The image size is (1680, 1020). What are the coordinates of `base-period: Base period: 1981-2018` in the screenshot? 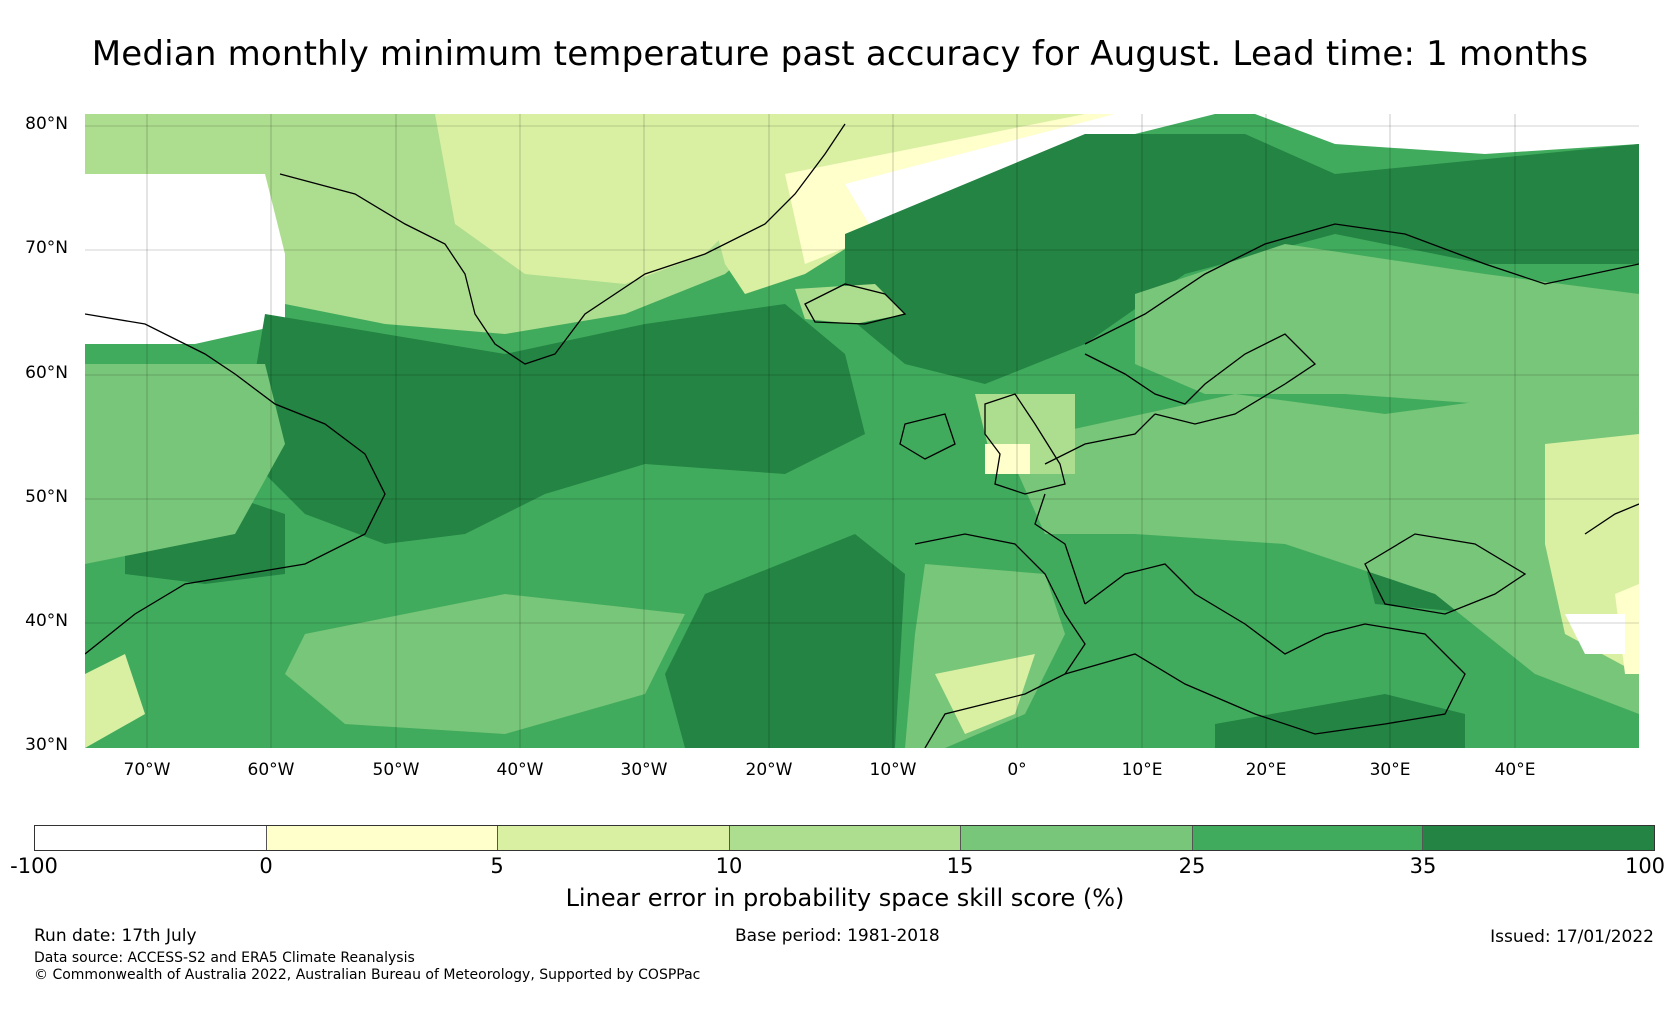 It's located at (837, 936).